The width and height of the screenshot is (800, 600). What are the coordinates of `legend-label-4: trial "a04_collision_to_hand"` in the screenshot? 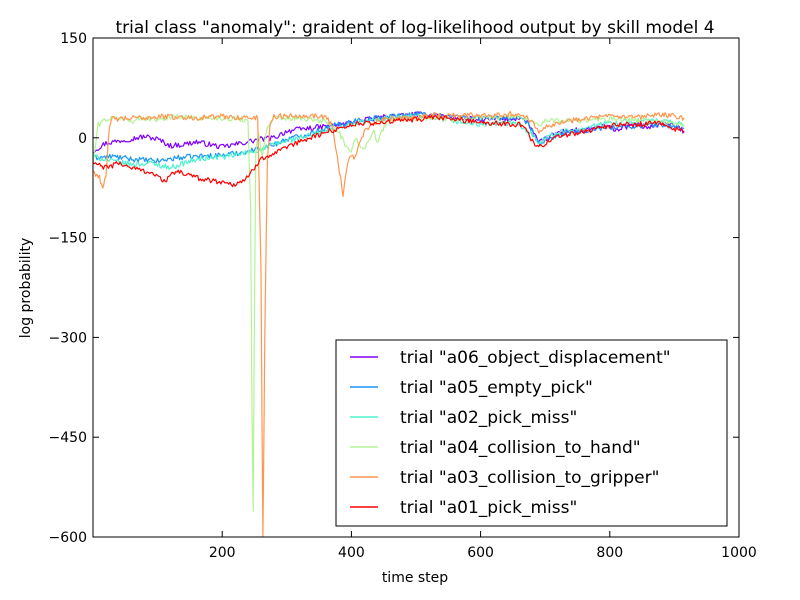 It's located at (520, 448).